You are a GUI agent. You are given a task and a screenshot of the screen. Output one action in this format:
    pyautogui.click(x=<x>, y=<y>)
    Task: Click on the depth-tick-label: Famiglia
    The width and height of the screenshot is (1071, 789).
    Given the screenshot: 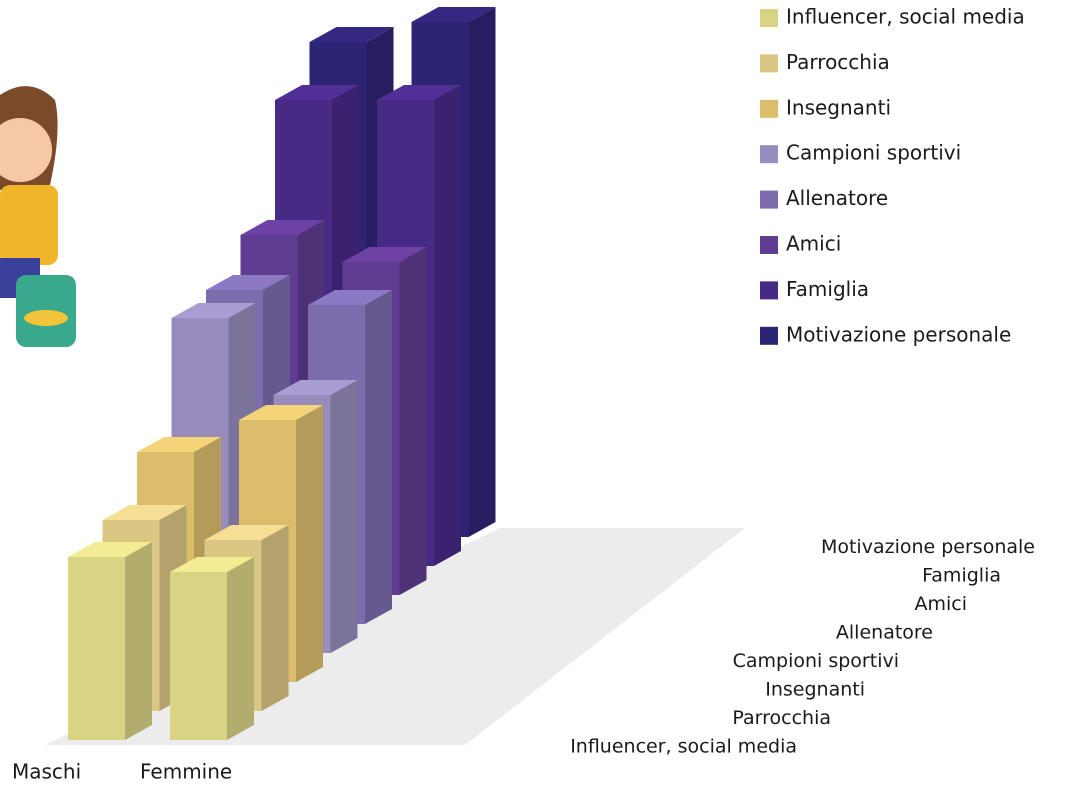 What is the action you would take?
    pyautogui.click(x=961, y=576)
    